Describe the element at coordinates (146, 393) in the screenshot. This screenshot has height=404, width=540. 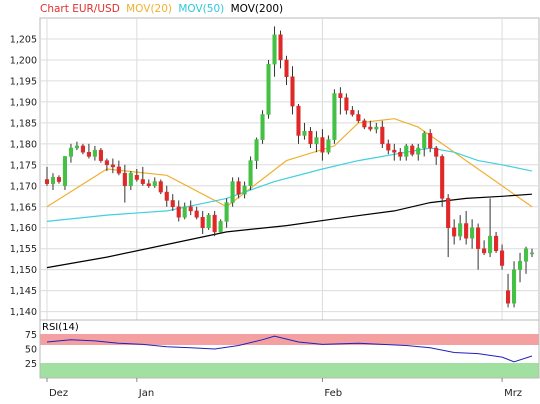
I see `x-tick-label: Jan` at that location.